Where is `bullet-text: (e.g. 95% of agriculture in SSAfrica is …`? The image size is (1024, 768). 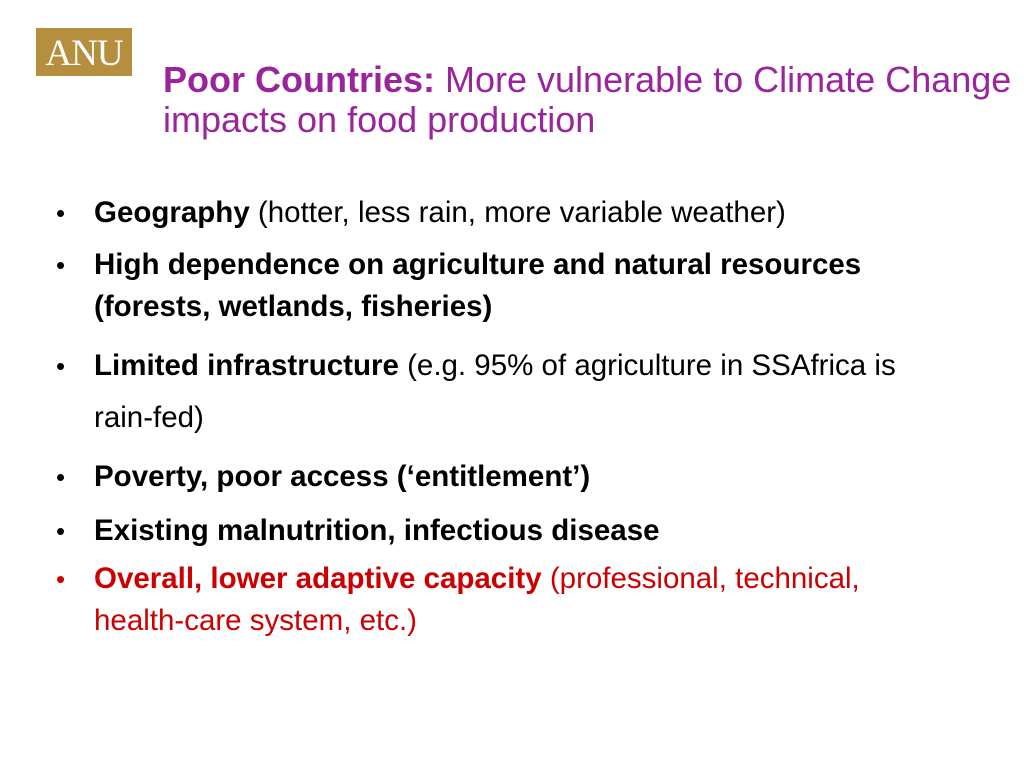
bullet-text: (e.g. 95% of agriculture in SSAfrica is … is located at coordinates (495, 391).